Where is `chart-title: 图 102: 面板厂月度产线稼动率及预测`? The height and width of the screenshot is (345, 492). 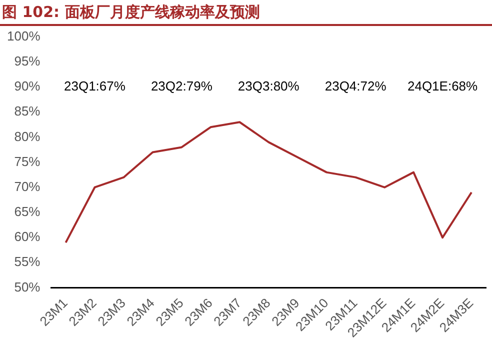 chart-title: 图 102: 面板厂月度产线稼动率及预测 is located at coordinates (246, 13).